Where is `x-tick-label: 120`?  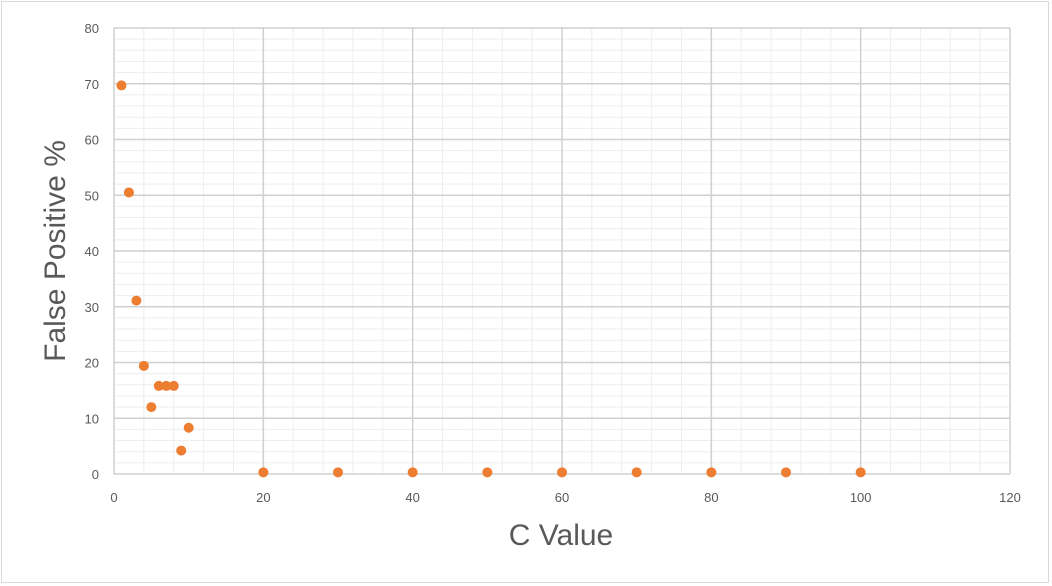 x-tick-label: 120 is located at coordinates (1010, 497).